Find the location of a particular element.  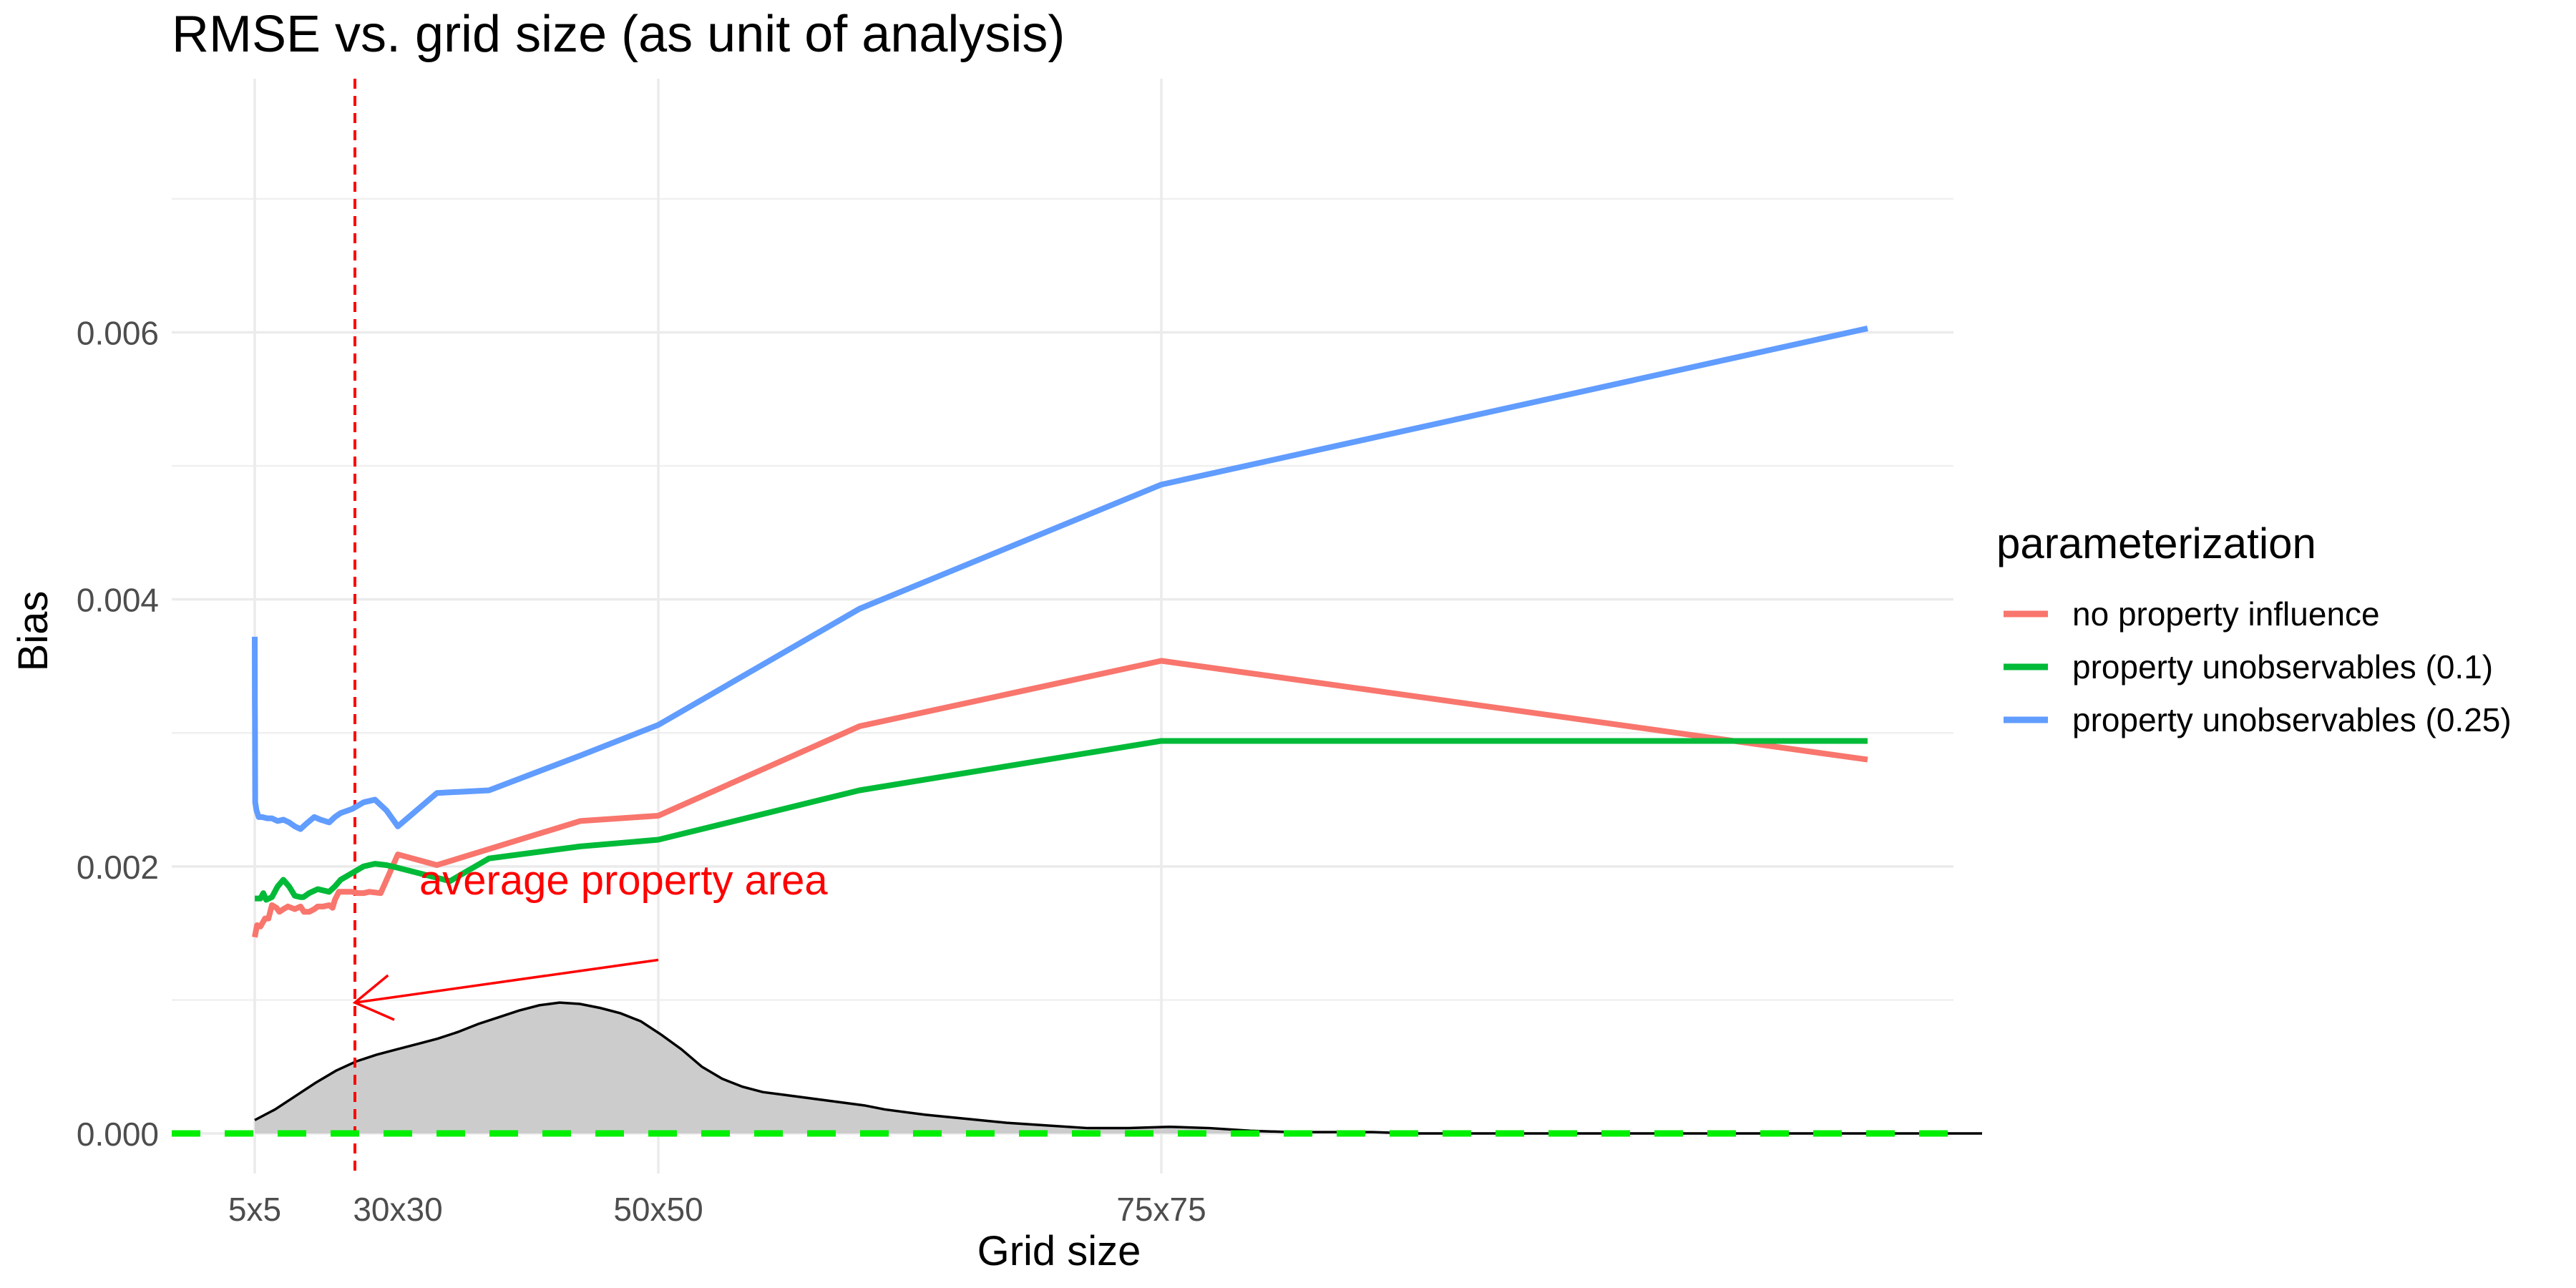

x-tick-label: 30x30 is located at coordinates (397, 1209).